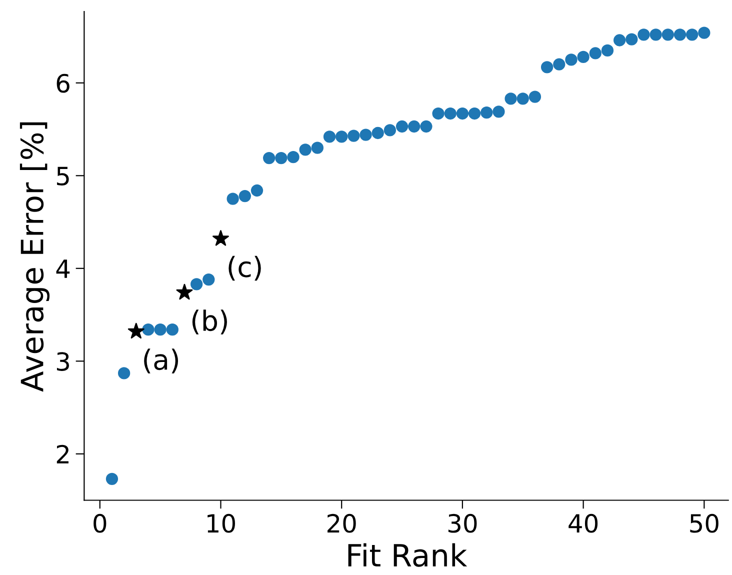 This screenshot has height=575, width=732. I want to click on x-tick-label: 30, so click(462, 523).